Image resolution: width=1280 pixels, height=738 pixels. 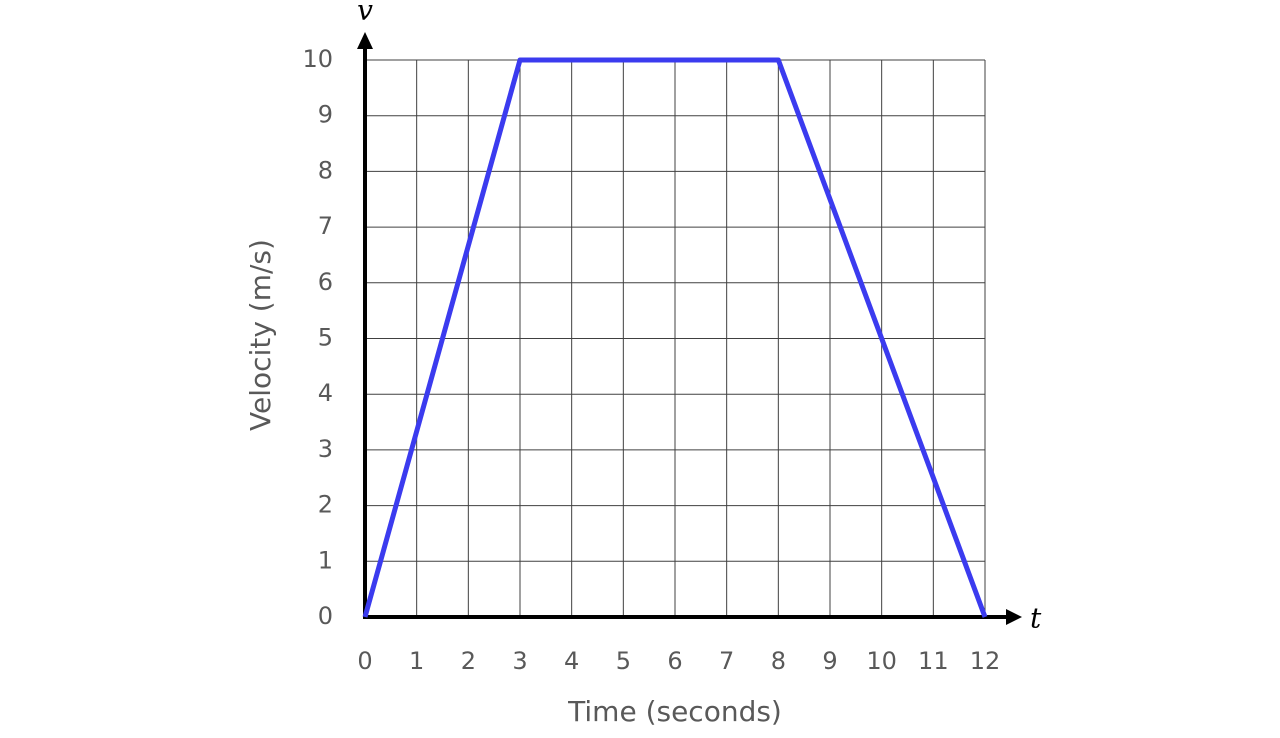 What do you see at coordinates (674, 661) in the screenshot?
I see `x-tick-label: 6` at bounding box center [674, 661].